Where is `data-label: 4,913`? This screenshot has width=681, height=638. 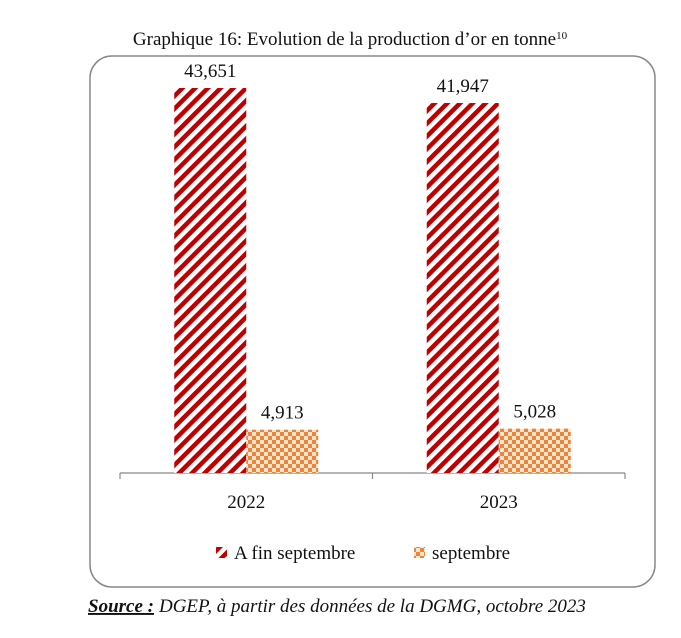 data-label: 4,913 is located at coordinates (282, 413).